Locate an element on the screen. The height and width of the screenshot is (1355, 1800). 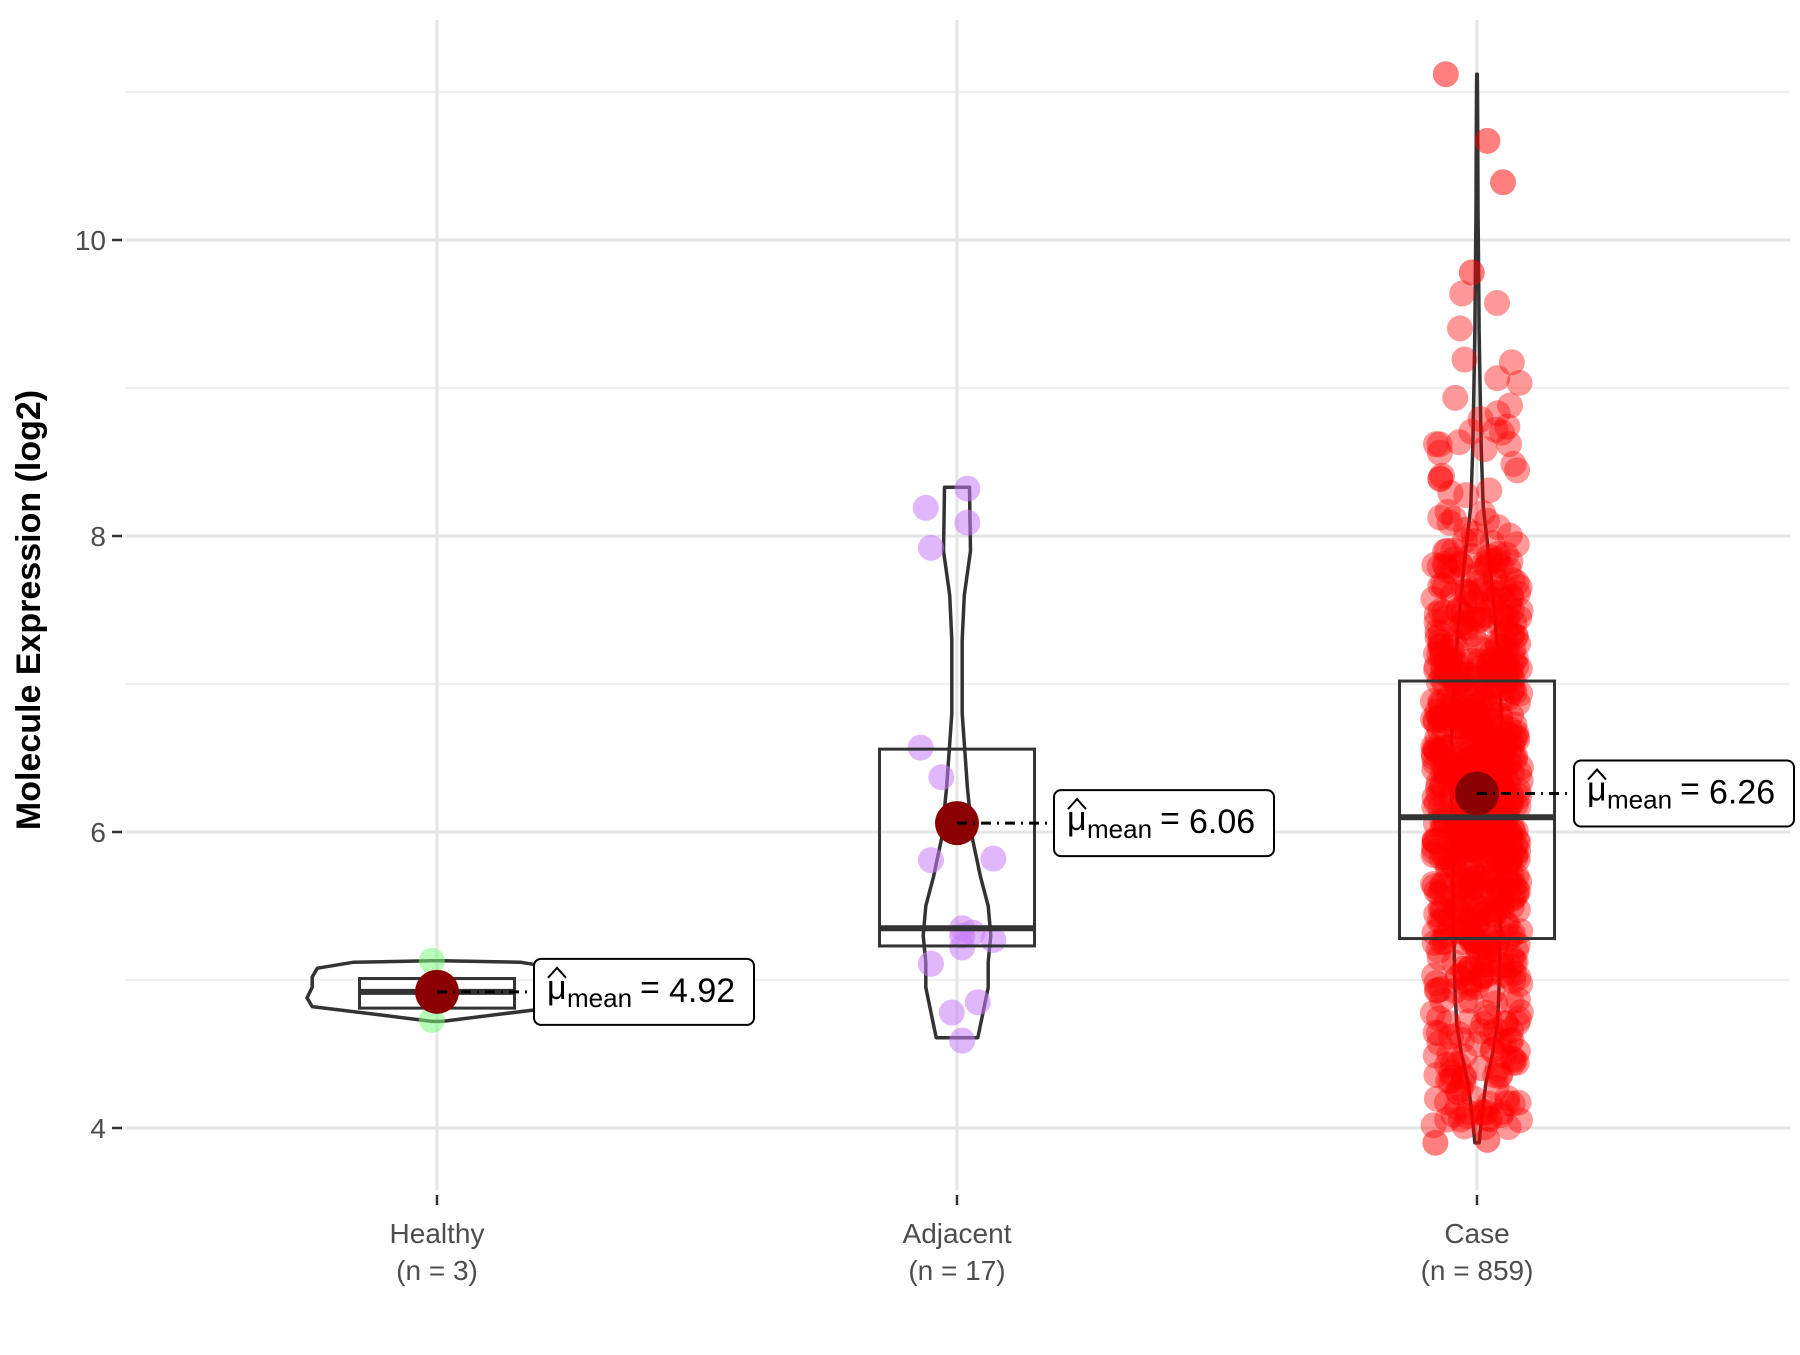
mean-label-eq: = is located at coordinates (650, 988).